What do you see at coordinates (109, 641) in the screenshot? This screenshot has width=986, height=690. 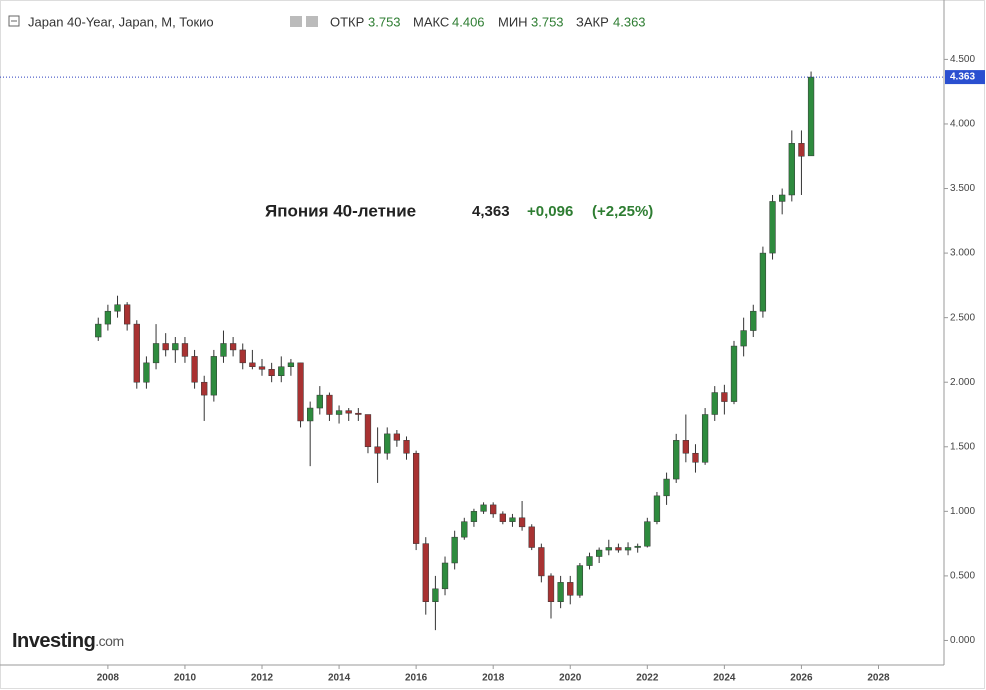 I see `logo-suffix: .com` at bounding box center [109, 641].